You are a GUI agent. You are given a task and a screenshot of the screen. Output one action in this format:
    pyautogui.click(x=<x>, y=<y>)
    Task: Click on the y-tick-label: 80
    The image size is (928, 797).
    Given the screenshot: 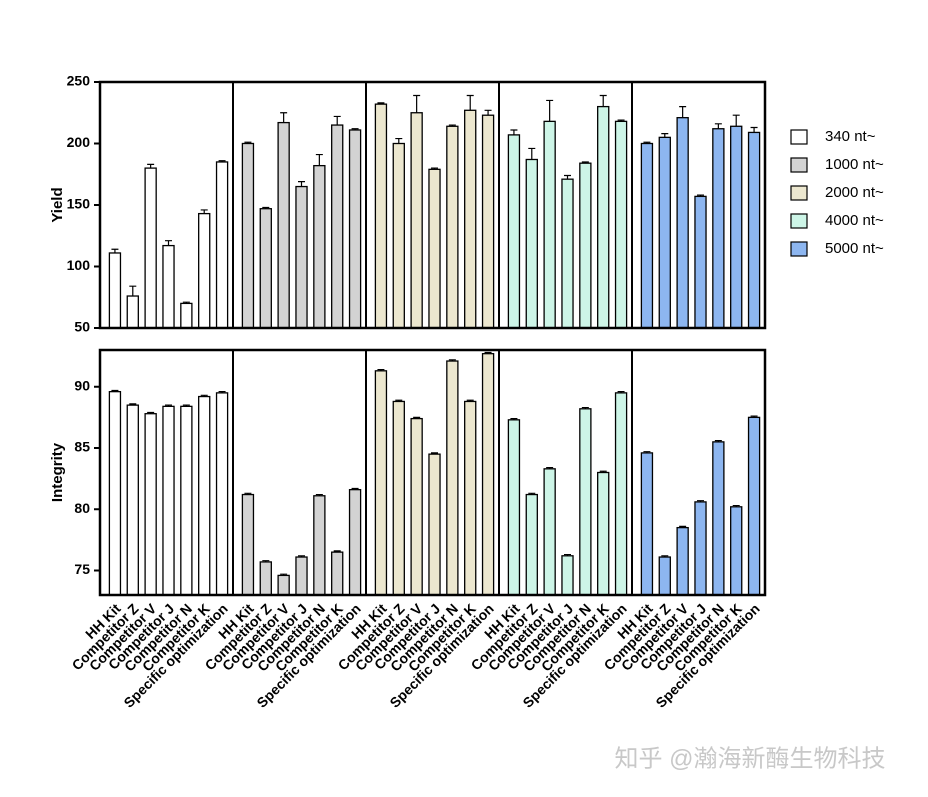 What is the action you would take?
    pyautogui.click(x=82, y=508)
    